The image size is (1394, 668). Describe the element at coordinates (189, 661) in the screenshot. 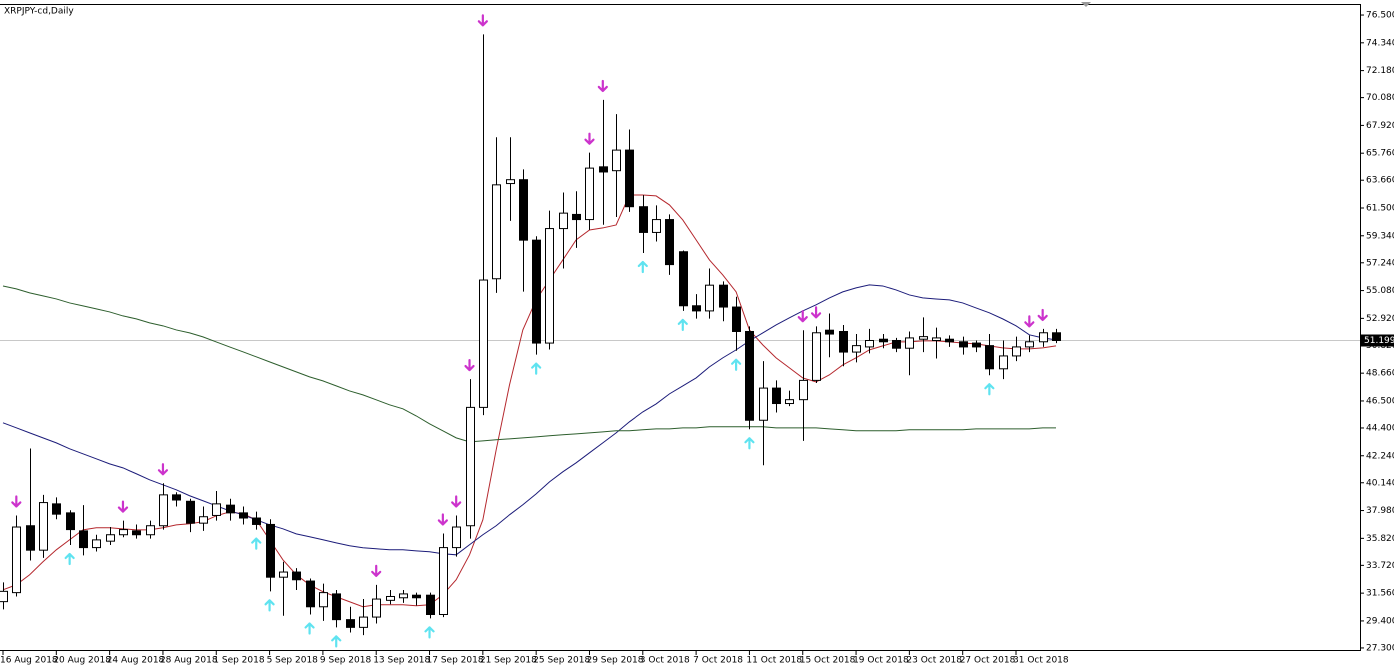

I see `x-tick-label: 28 Aug 2018` at that location.